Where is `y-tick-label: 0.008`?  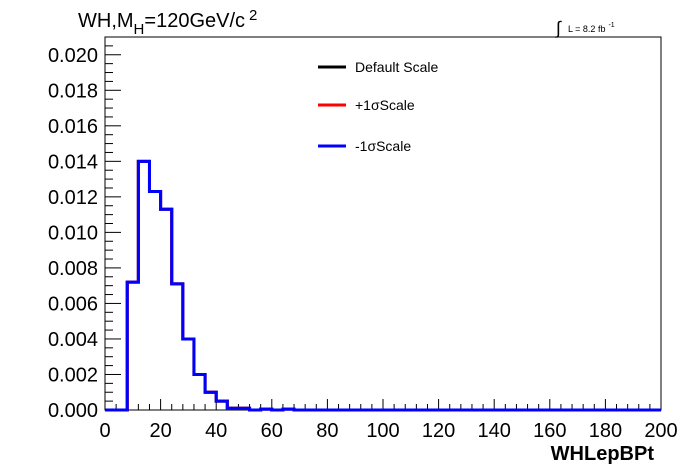
y-tick-label: 0.008 is located at coordinates (73, 269).